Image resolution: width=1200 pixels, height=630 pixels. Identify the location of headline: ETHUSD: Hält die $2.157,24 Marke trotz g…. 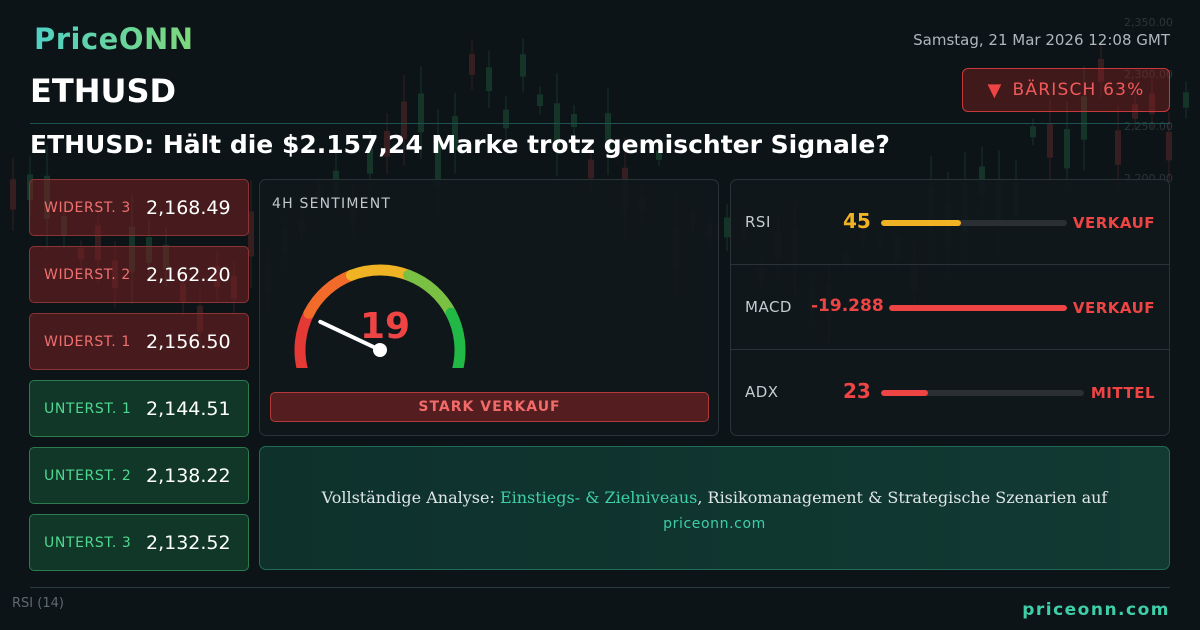
(460, 144).